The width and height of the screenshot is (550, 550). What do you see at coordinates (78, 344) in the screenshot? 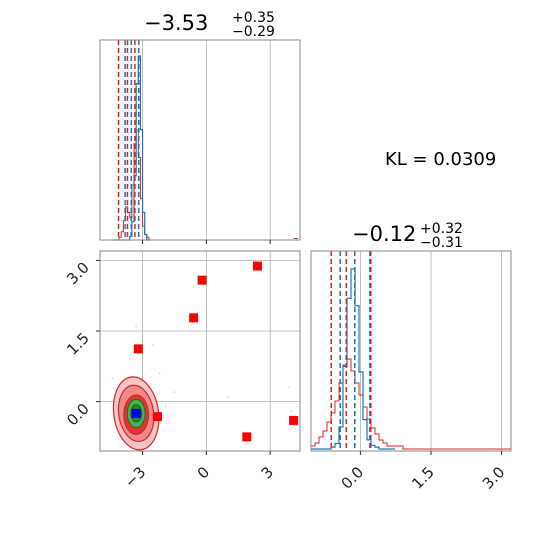
I see `y-tick-label: 1.5` at bounding box center [78, 344].